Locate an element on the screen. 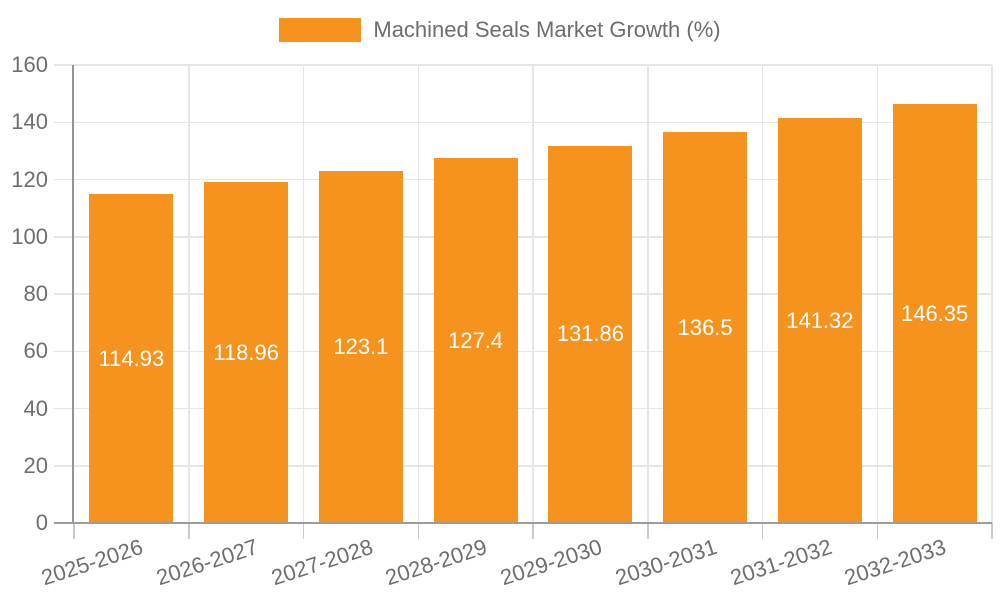 The height and width of the screenshot is (600, 1000). chart-legend: Machined Seals Market Growth (%) is located at coordinates (500, 30).